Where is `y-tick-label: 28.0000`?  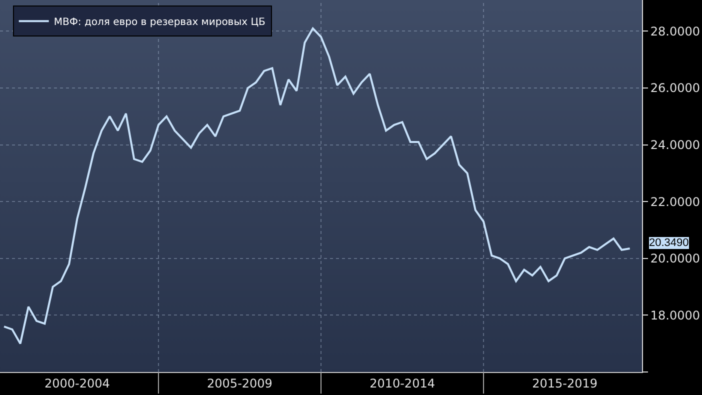 y-tick-label: 28.0000 is located at coordinates (675, 31).